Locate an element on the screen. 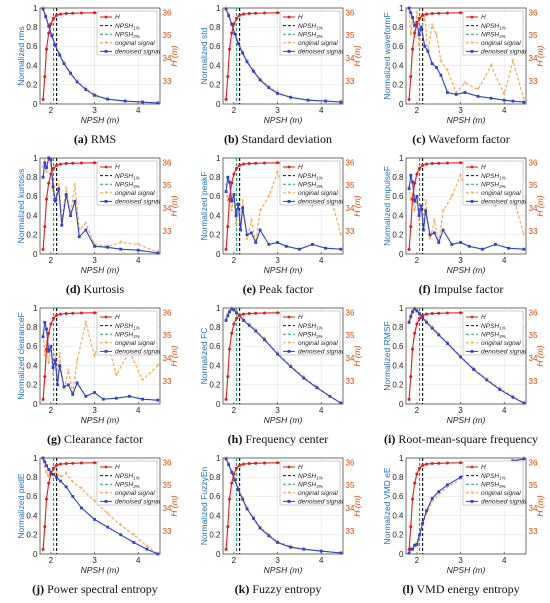  caption-text: Standard deviation is located at coordinates (285, 139).